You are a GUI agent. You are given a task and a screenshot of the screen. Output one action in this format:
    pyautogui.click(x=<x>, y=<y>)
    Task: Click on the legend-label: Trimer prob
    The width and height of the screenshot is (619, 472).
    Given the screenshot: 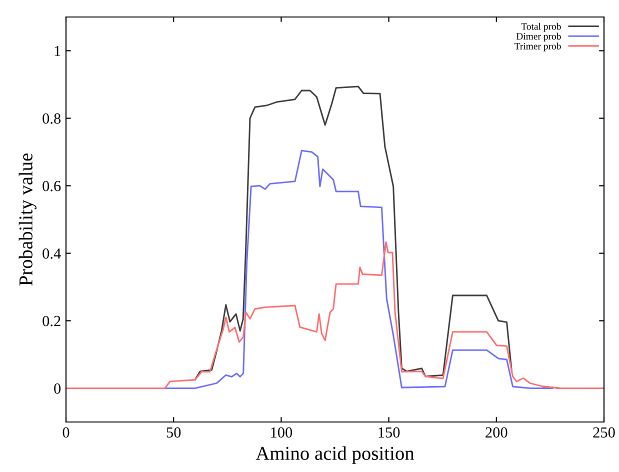 What is the action you would take?
    pyautogui.click(x=537, y=47)
    